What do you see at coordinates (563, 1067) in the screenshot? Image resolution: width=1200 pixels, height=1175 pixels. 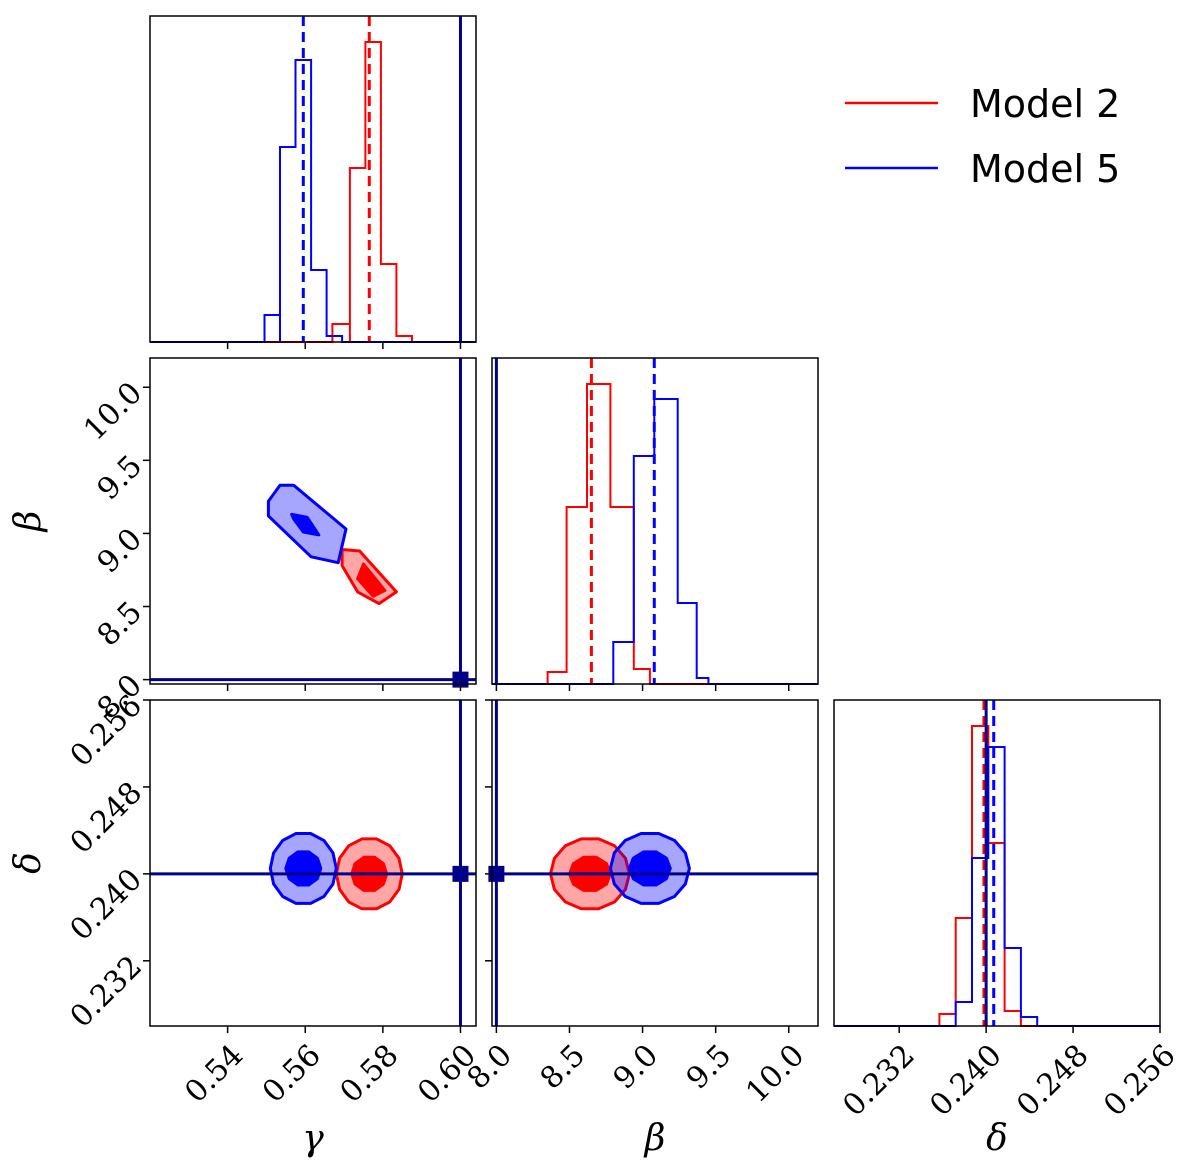 I see `x-tick-label-beta-1: 8.5` at bounding box center [563, 1067].